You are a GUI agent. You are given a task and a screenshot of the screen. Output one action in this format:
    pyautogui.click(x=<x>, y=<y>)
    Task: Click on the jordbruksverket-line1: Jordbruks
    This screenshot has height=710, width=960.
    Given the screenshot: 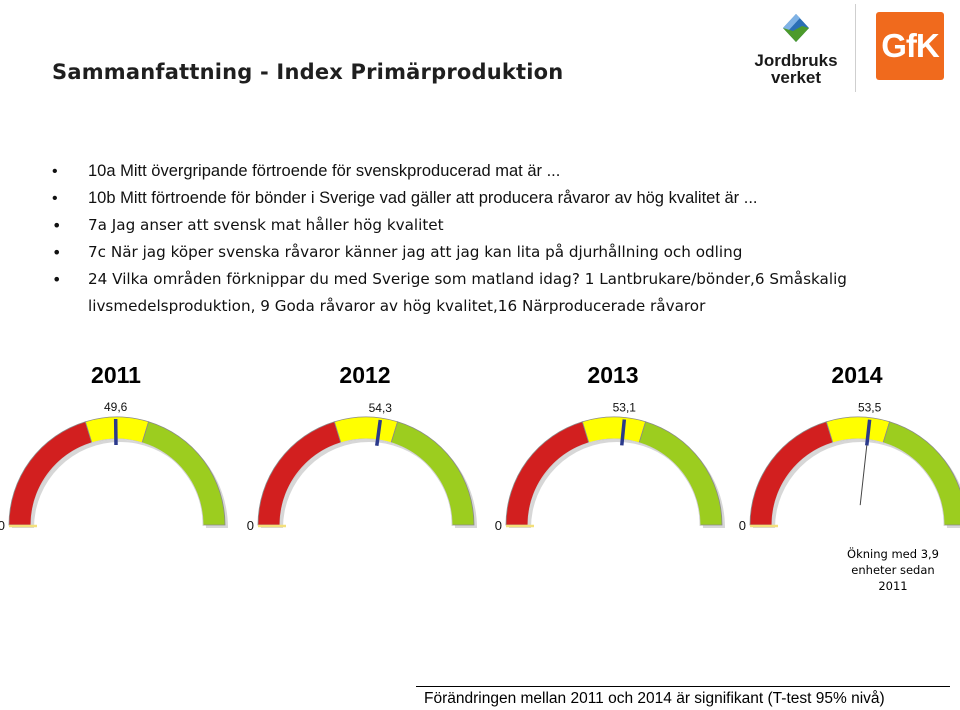 What is the action you would take?
    pyautogui.click(x=795, y=60)
    